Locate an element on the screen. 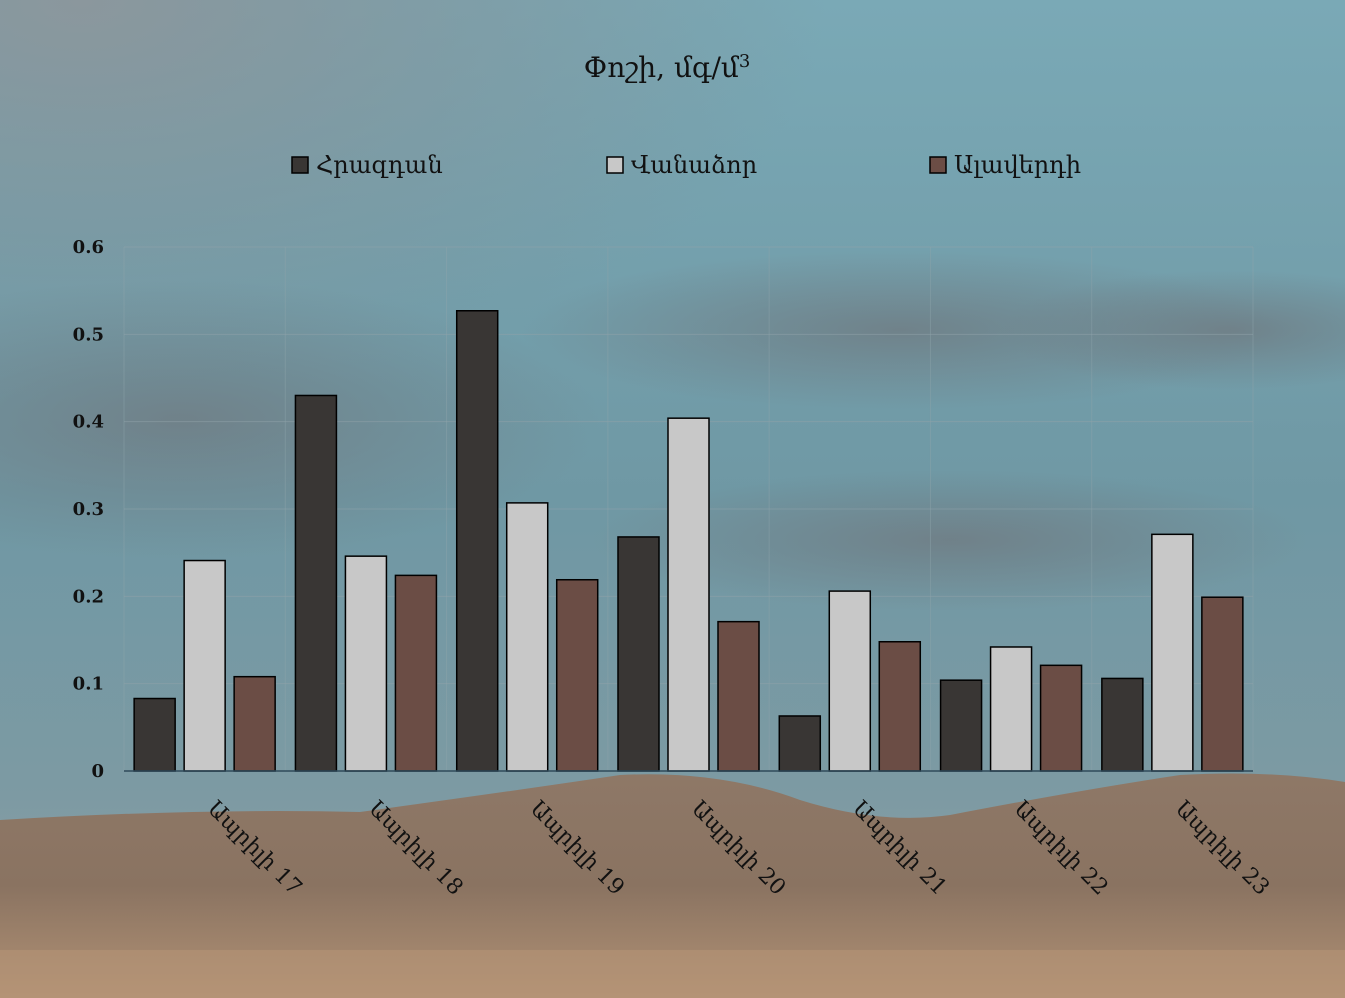 The width and height of the screenshot is (1345, 998). legend-label: Հրազդան is located at coordinates (379, 165).